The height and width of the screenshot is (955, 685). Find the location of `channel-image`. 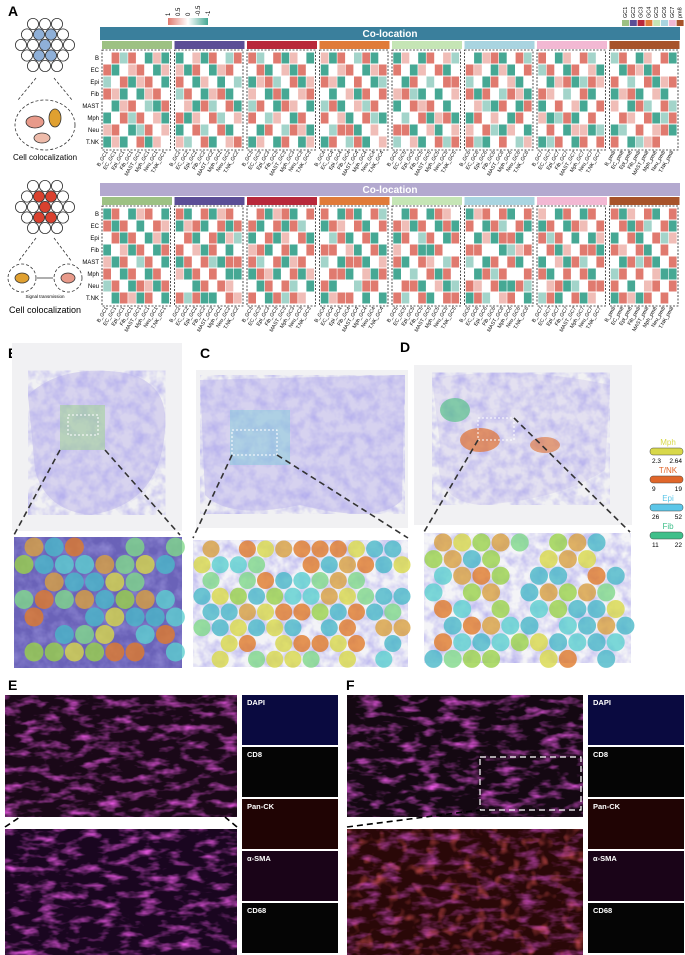

channel-image is located at coordinates (636, 928).